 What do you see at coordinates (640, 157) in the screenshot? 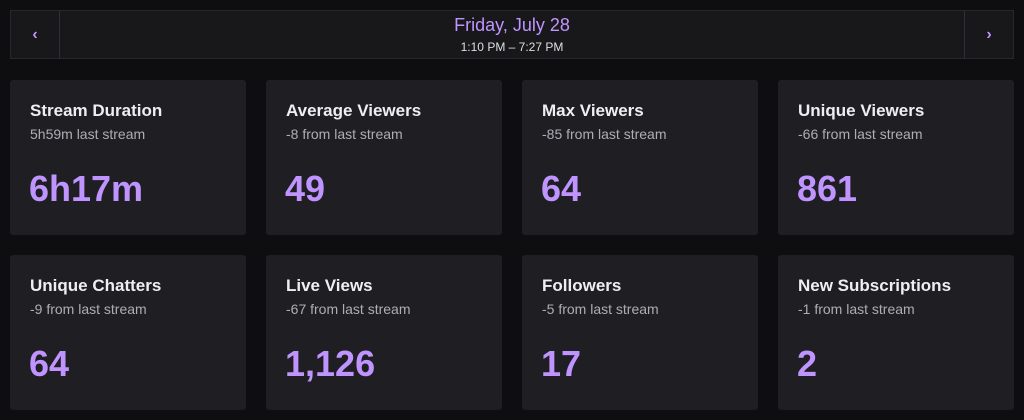
I see `stat-card: Max Viewers -85 from last stream 64` at bounding box center [640, 157].